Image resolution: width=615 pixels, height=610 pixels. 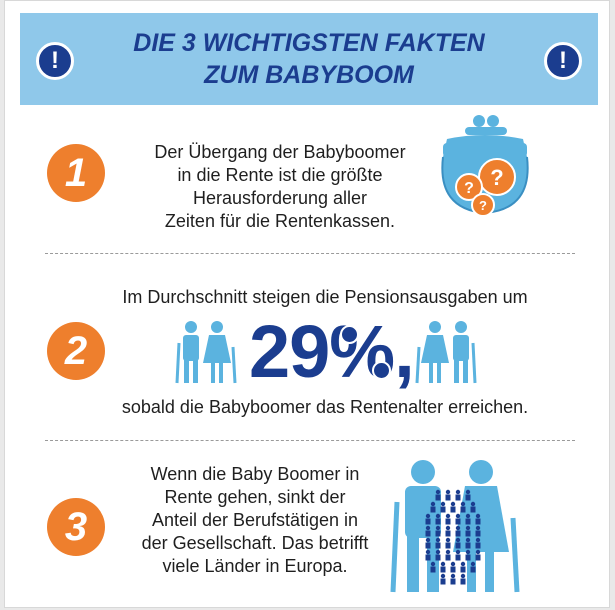 I want to click on fact-3-line: Rente gehen, sinkt der, so click(x=255, y=497).